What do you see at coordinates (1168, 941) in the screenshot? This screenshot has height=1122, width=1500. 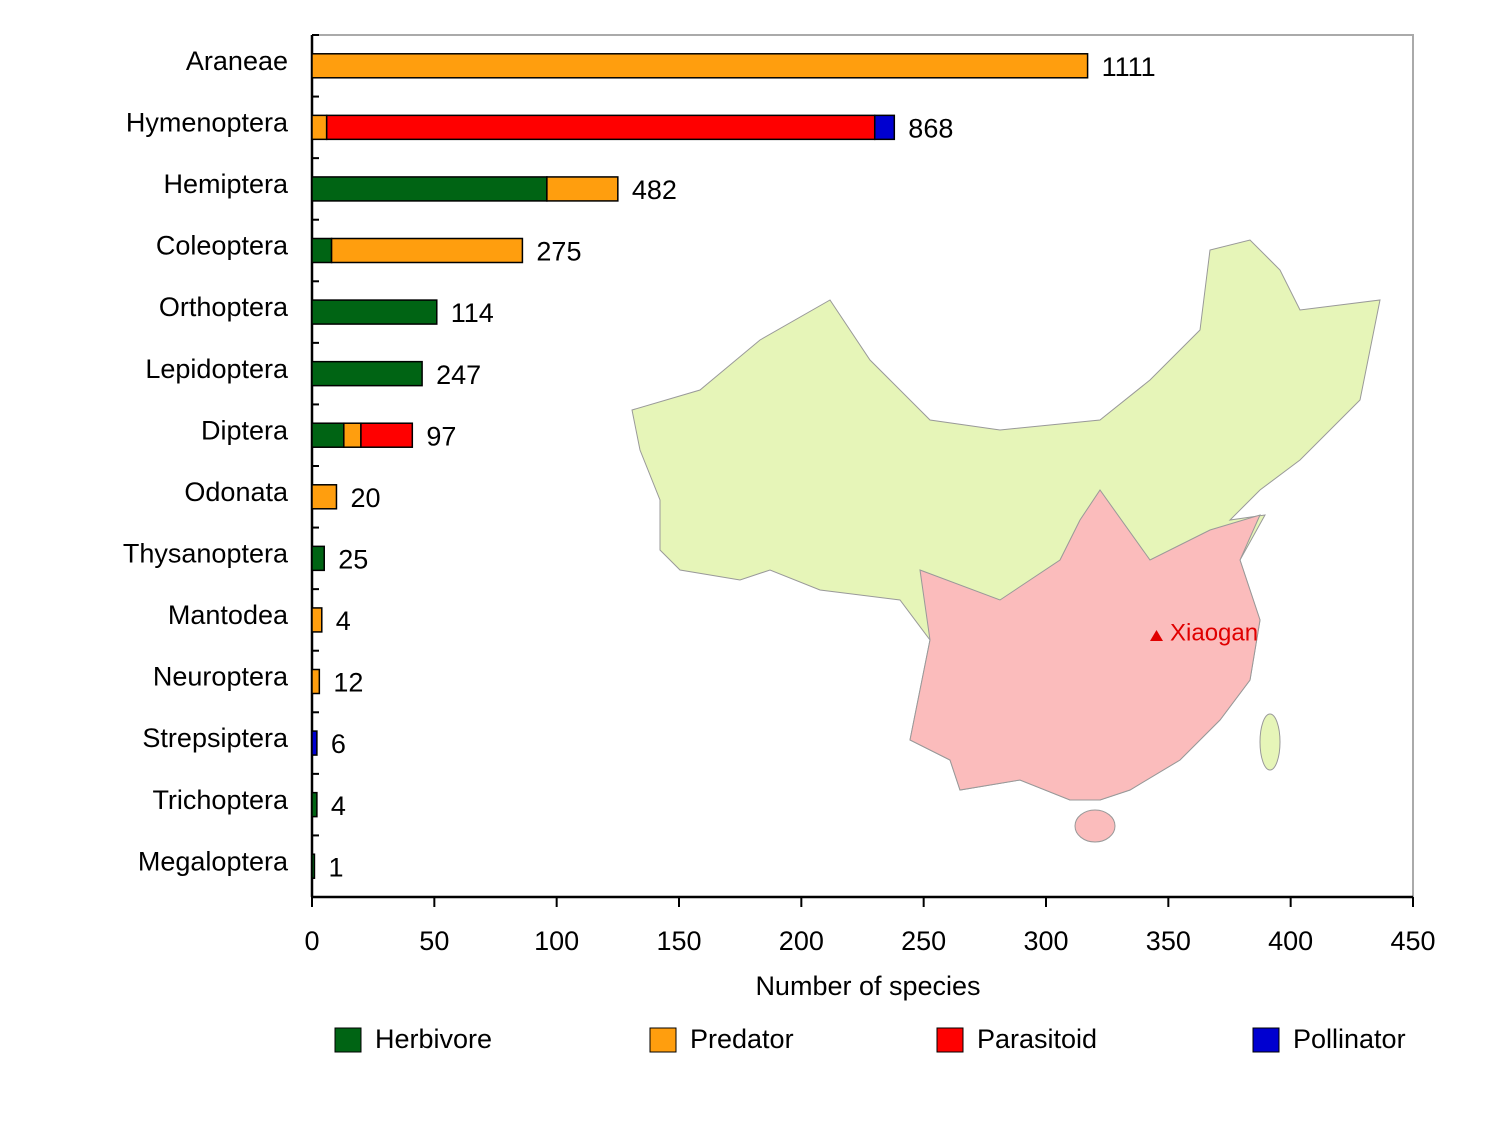 I see `x-tick-label: 350` at bounding box center [1168, 941].